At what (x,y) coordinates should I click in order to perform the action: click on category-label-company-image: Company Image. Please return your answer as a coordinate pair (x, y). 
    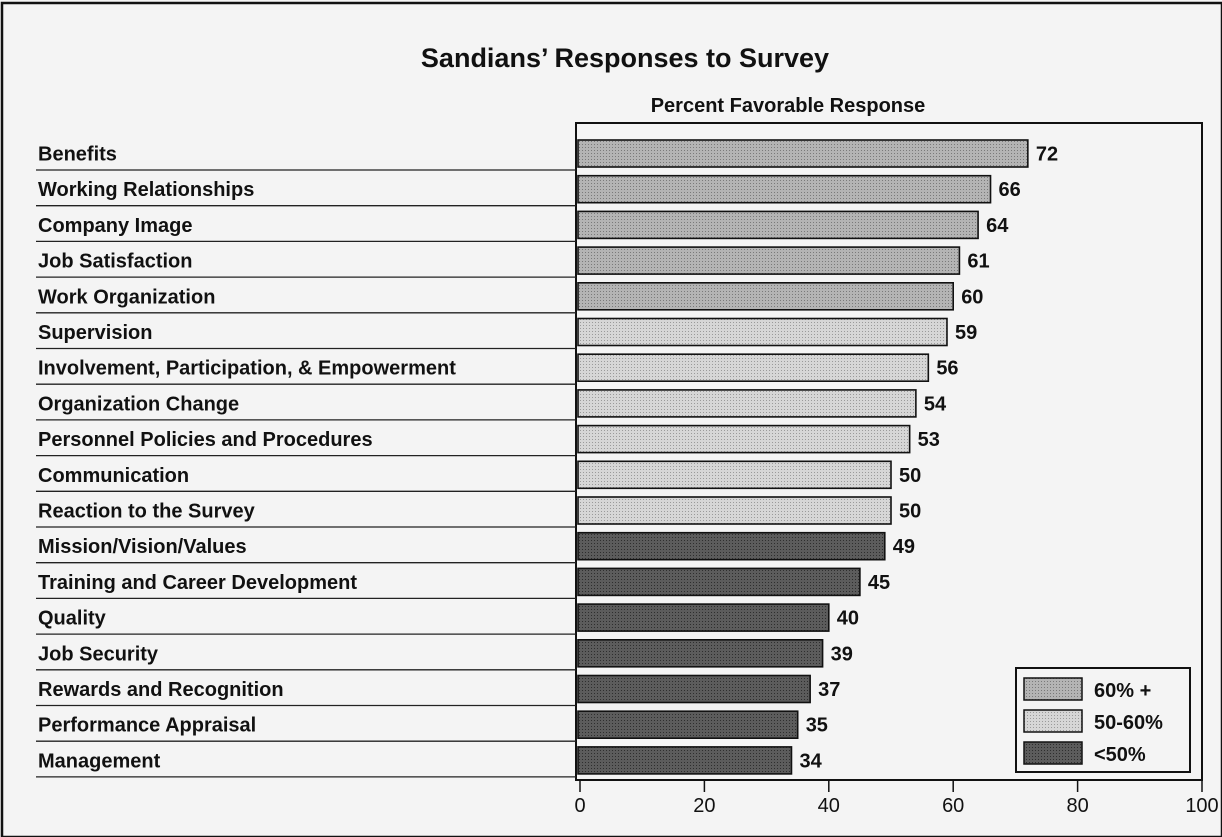
    Looking at the image, I should click on (115, 226).